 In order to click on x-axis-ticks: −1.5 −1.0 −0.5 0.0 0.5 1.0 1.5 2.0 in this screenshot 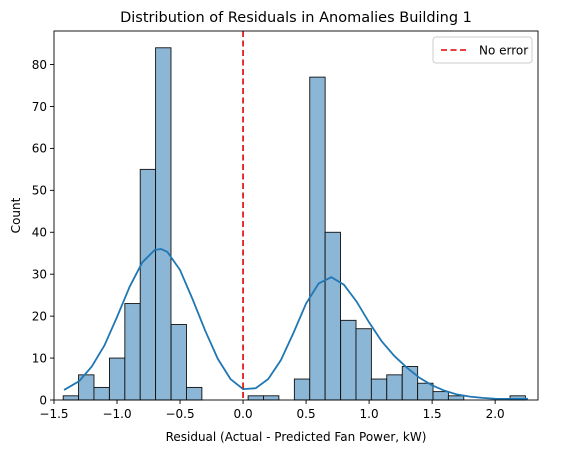, I will do `click(272, 410)`.